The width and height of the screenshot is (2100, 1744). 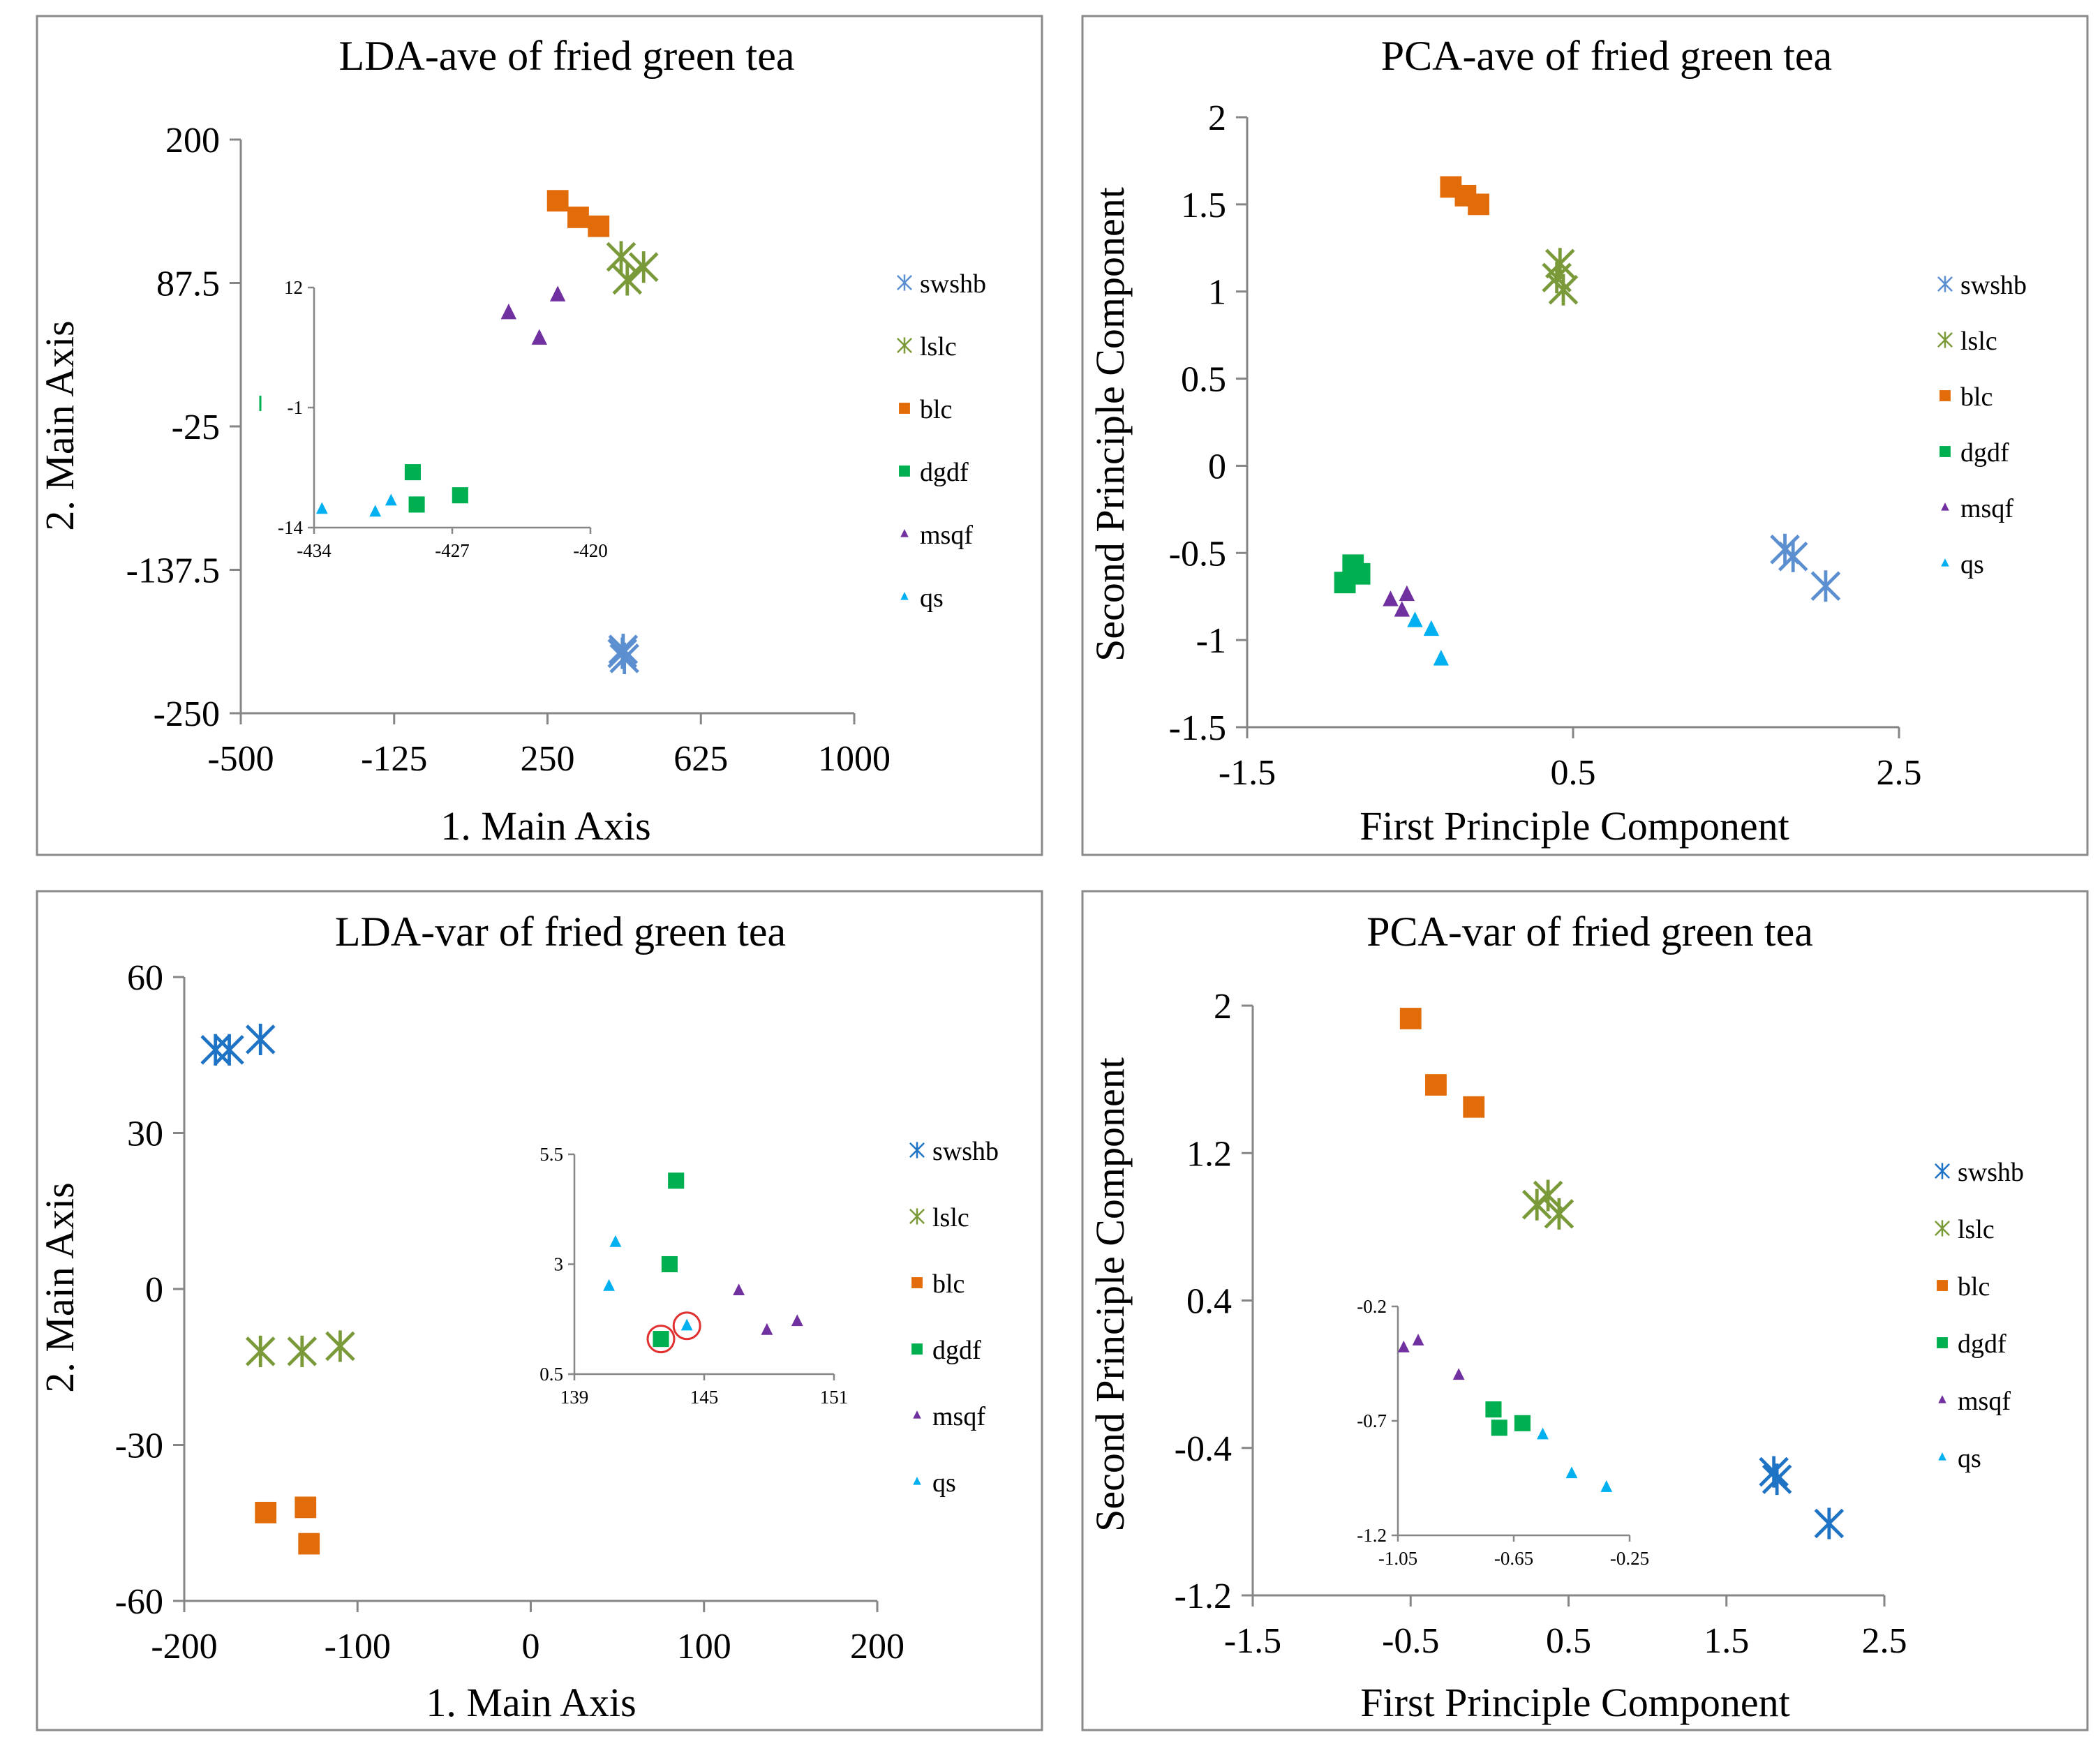 I want to click on inset-y-tick-label: -1, so click(x=296, y=407).